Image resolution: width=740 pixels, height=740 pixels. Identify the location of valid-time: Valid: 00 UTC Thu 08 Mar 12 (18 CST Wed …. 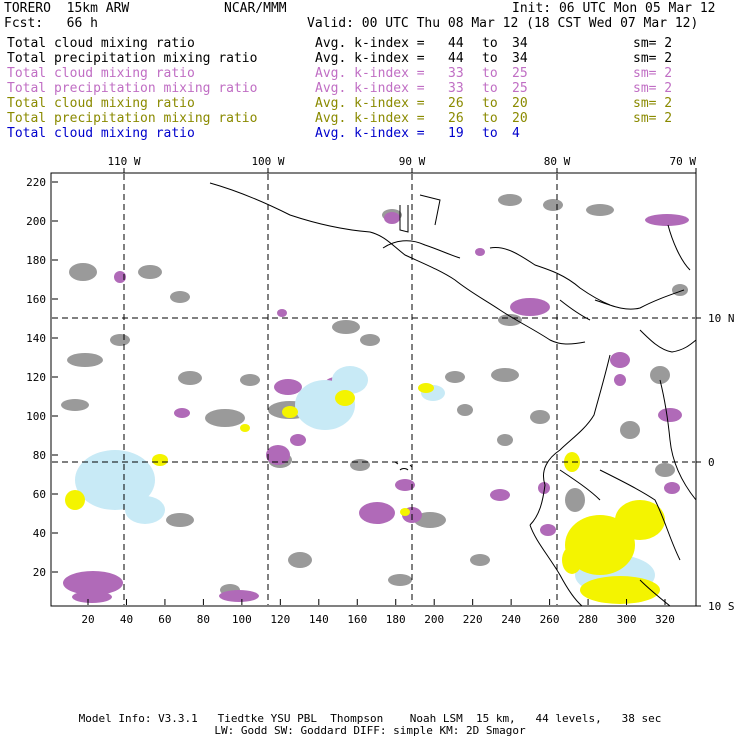
(503, 23).